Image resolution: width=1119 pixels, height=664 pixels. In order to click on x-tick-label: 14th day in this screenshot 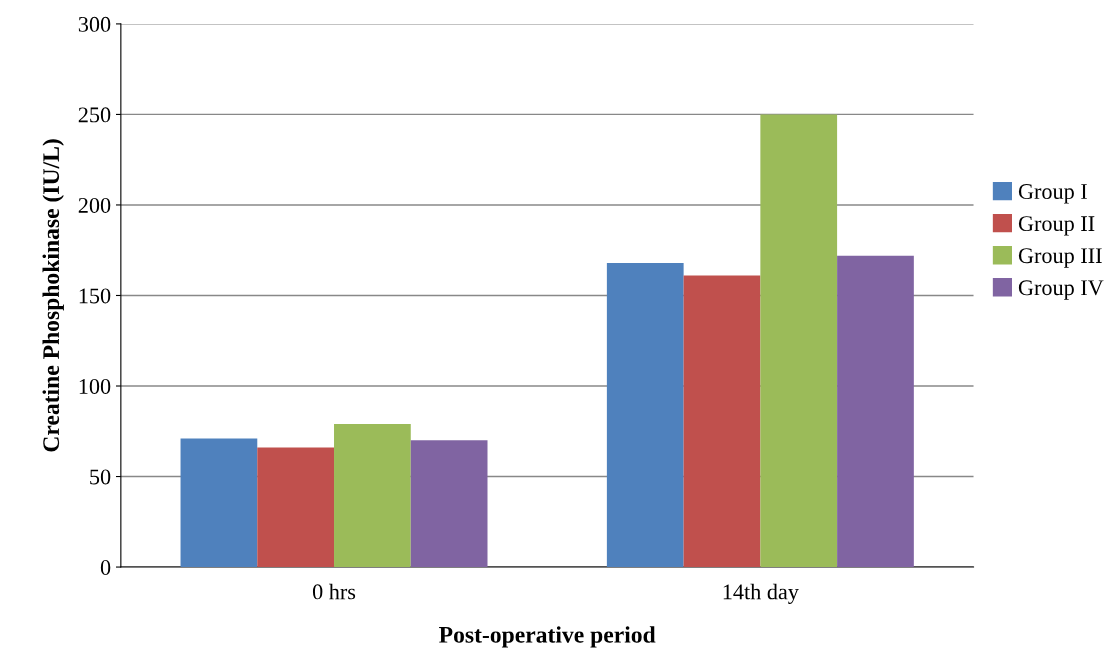, I will do `click(761, 593)`.